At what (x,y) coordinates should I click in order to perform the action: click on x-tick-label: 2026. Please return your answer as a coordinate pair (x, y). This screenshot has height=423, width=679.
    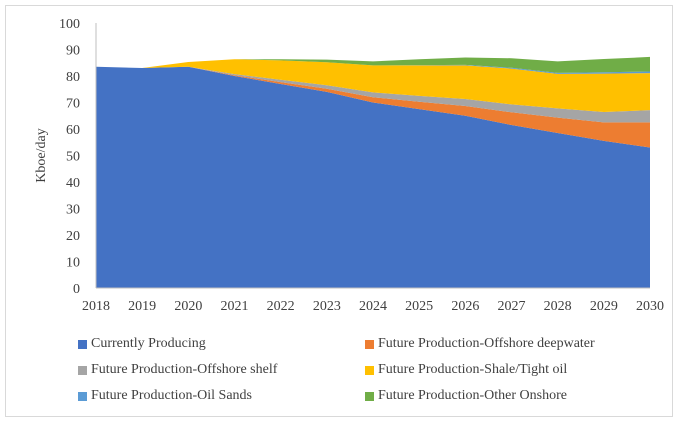
    Looking at the image, I should click on (465, 306).